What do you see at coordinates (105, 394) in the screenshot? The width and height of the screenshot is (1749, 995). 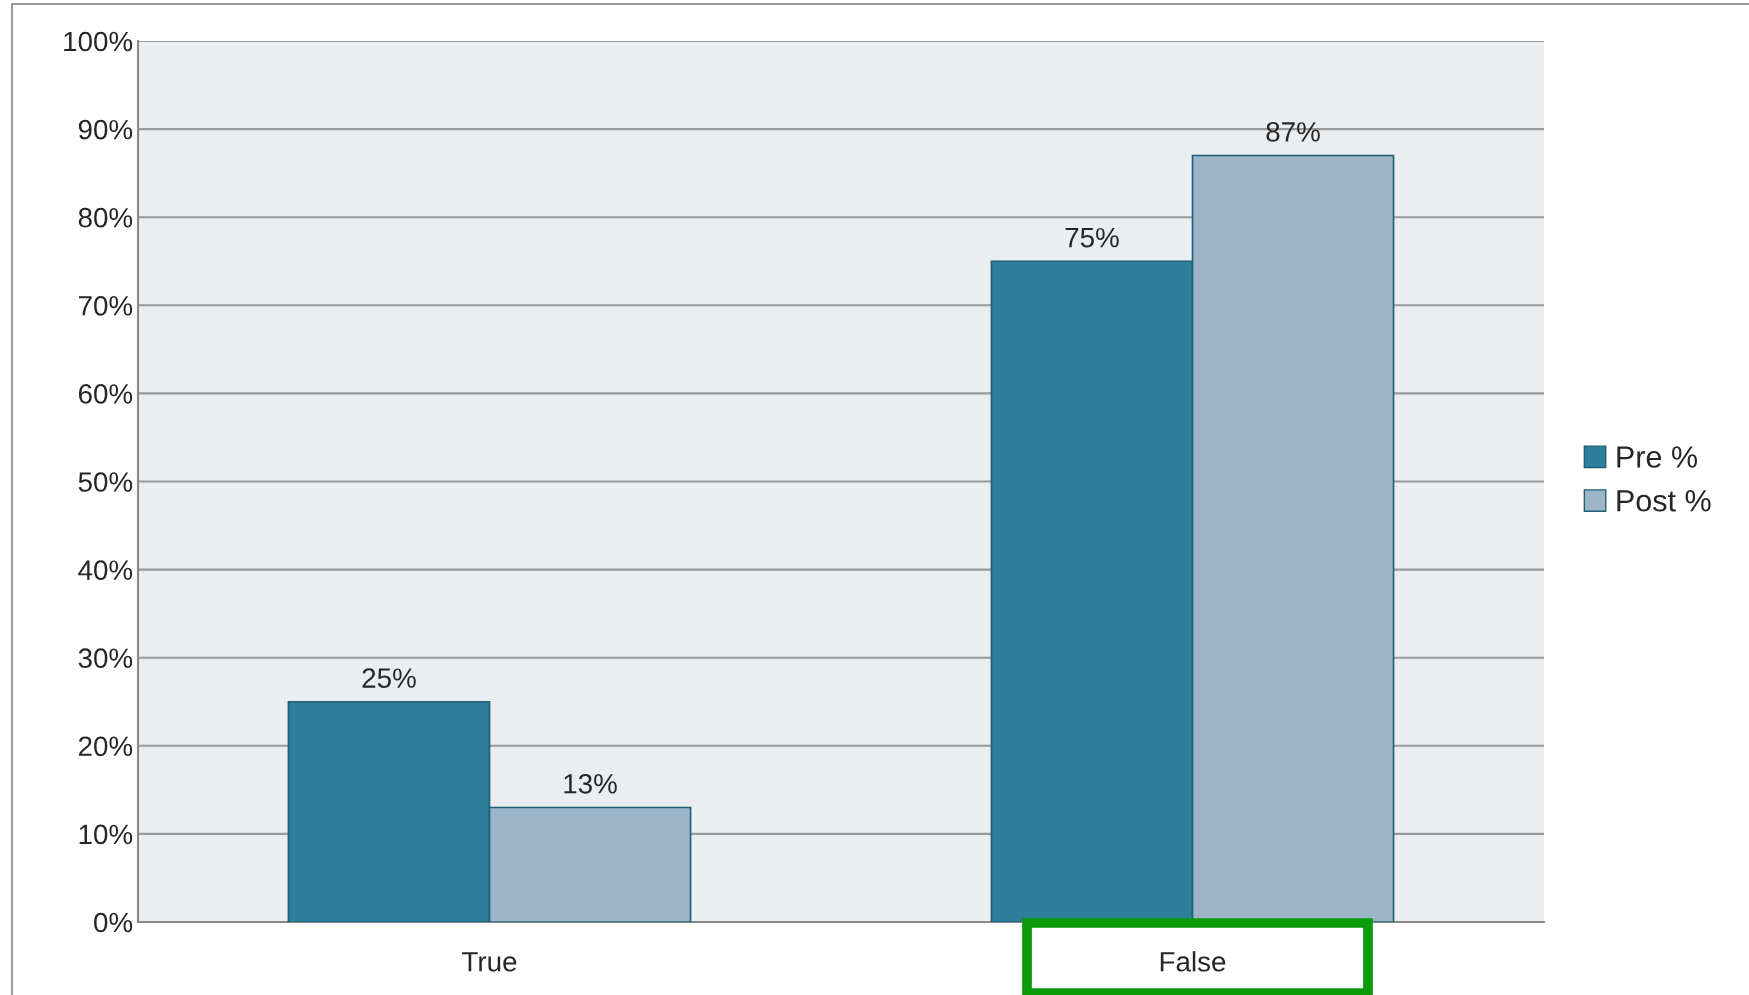 I see `y-tick-label: 60%` at bounding box center [105, 394].